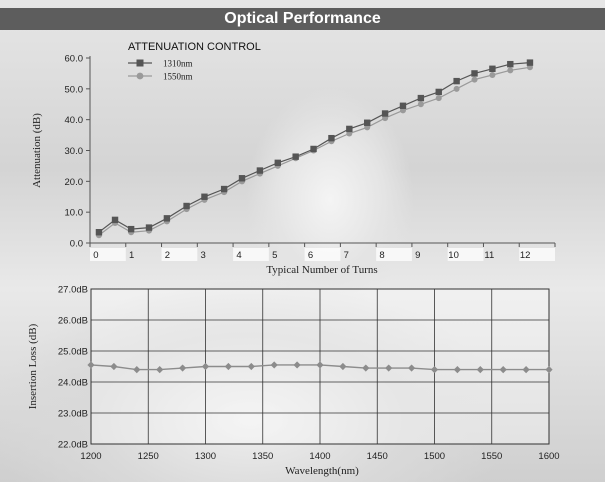 The image size is (605, 482). I want to click on y-tick-label: 25.0dB, so click(73, 352).